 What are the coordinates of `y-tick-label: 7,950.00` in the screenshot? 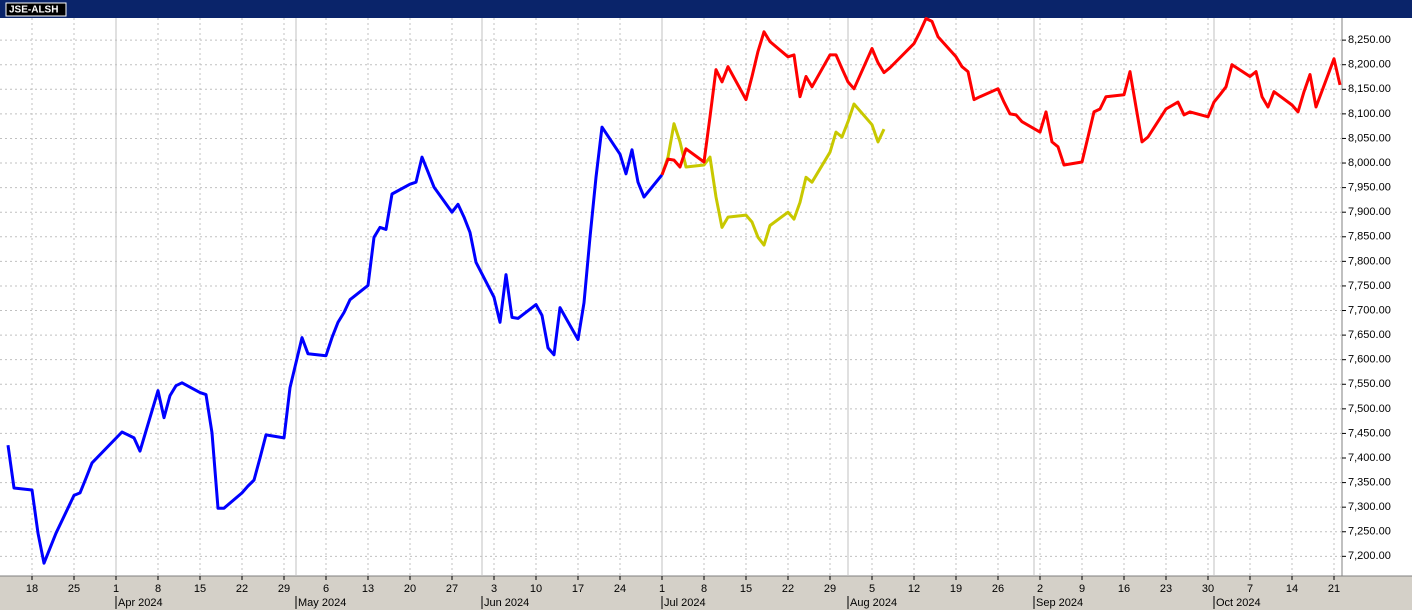 It's located at (1369, 188).